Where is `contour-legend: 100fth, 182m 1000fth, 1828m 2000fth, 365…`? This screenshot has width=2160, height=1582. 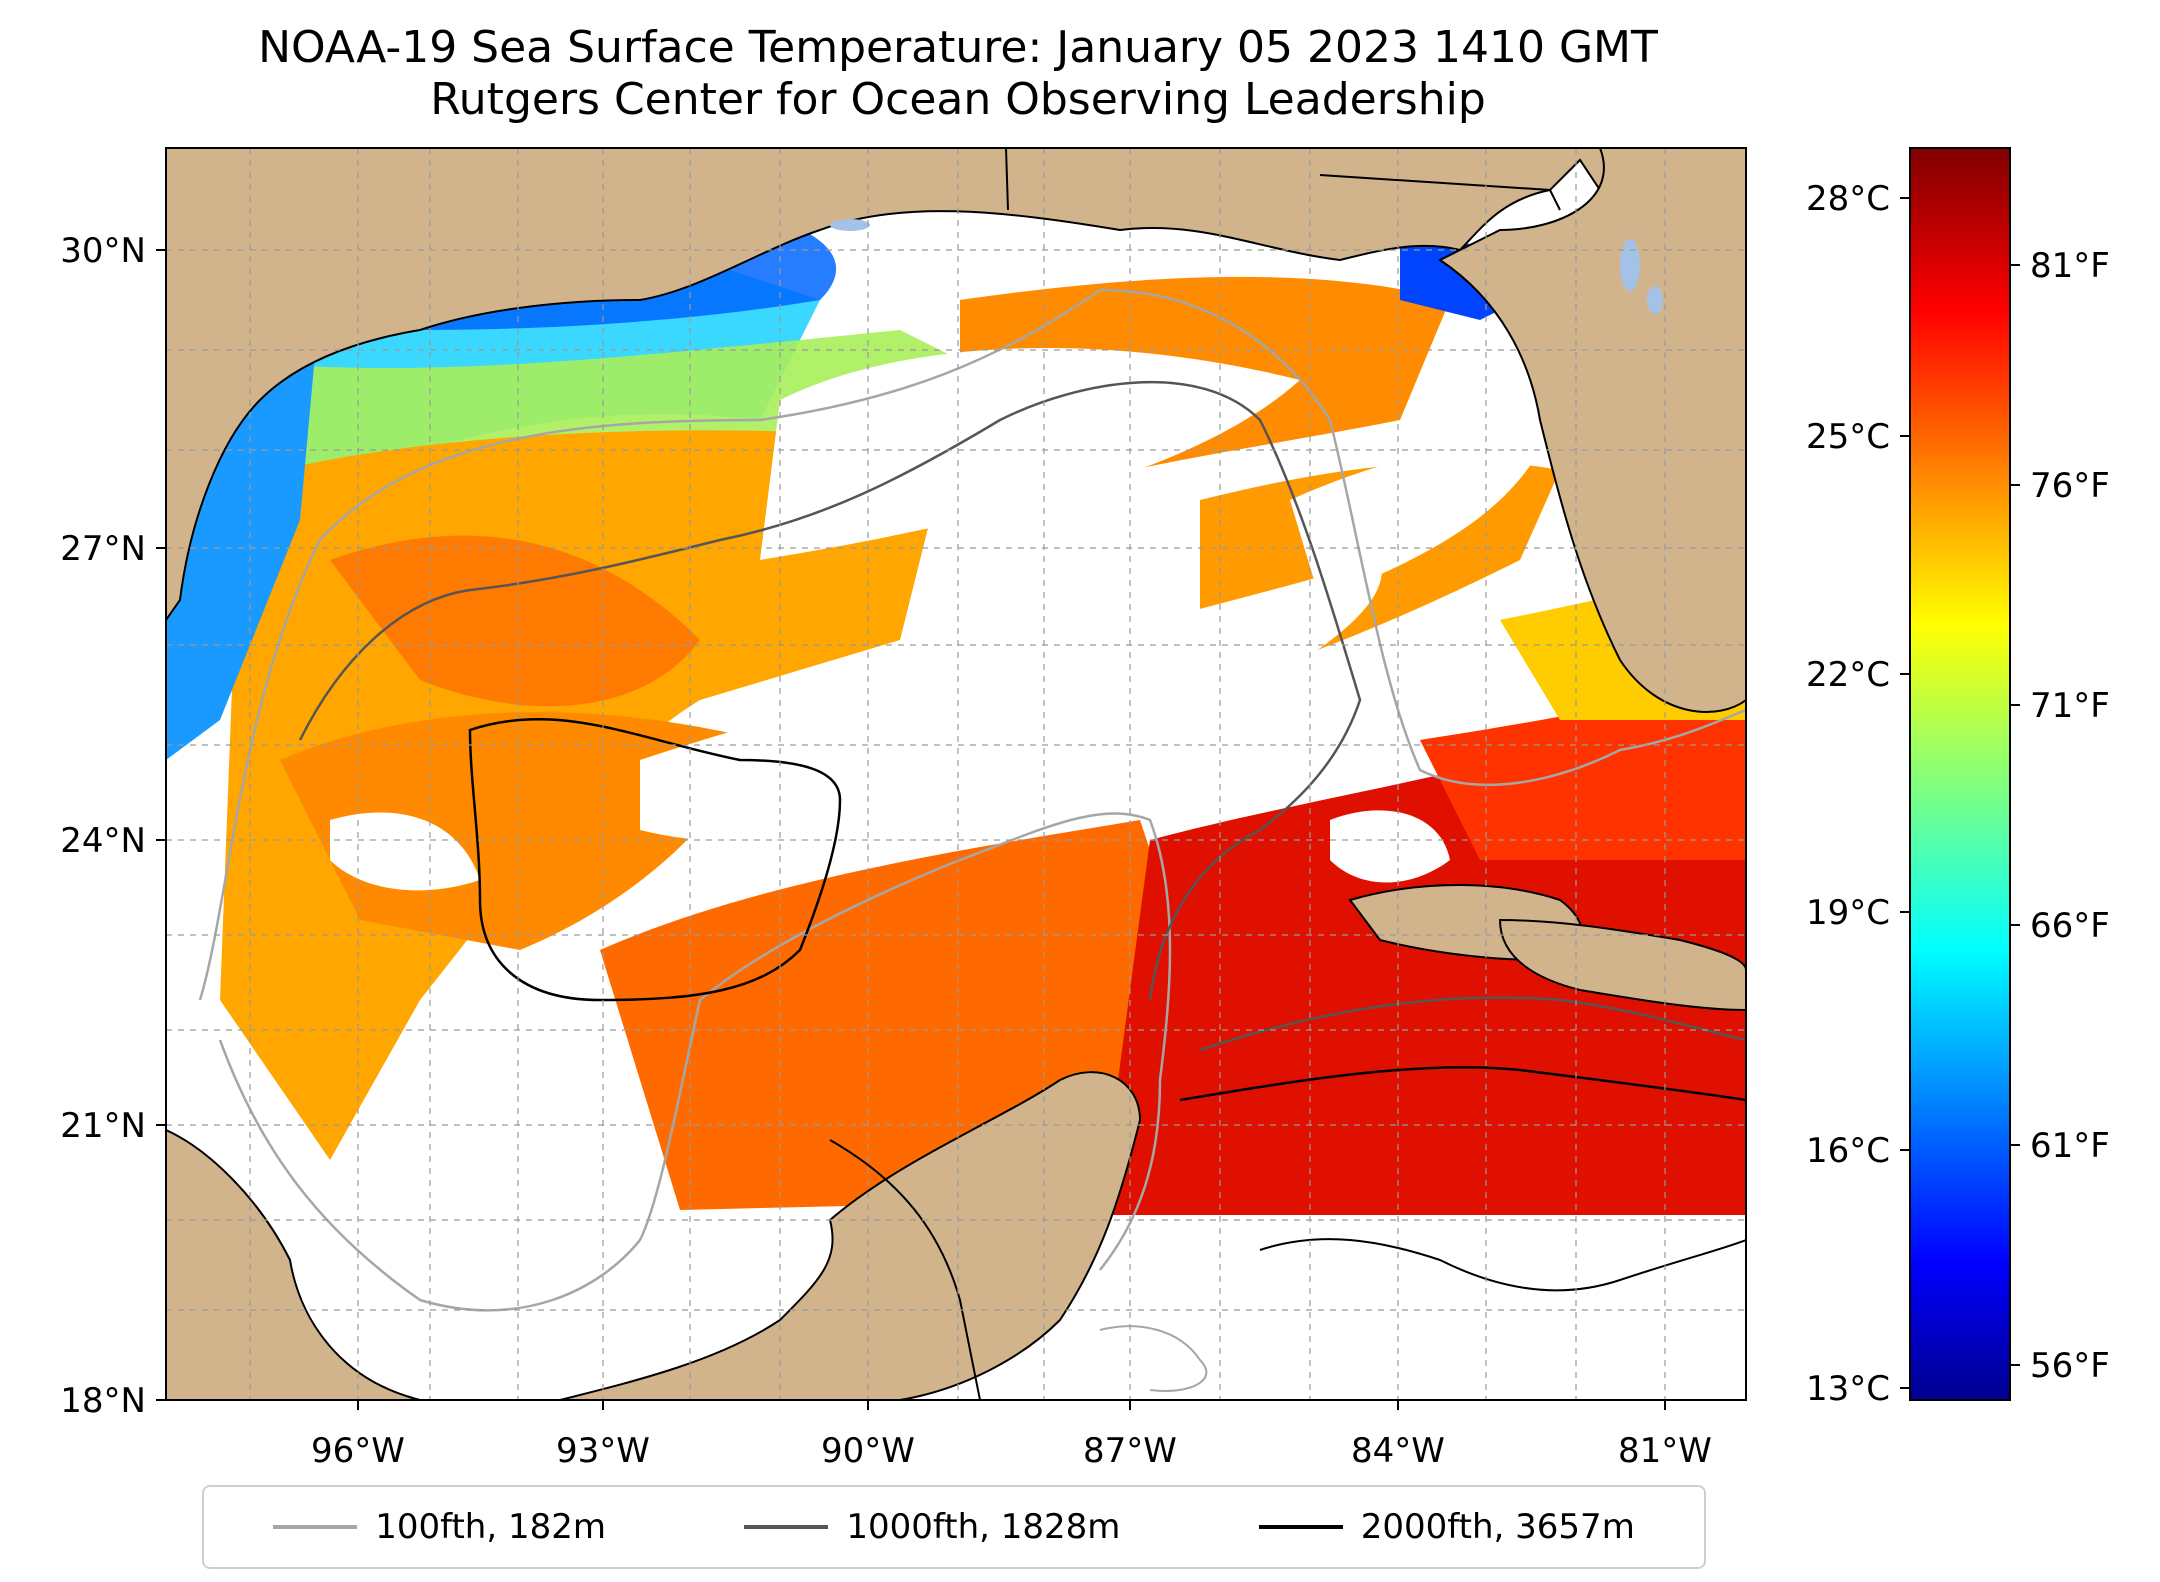 contour-legend: 100fth, 182m 1000fth, 1828m 2000fth, 365… is located at coordinates (954, 1527).